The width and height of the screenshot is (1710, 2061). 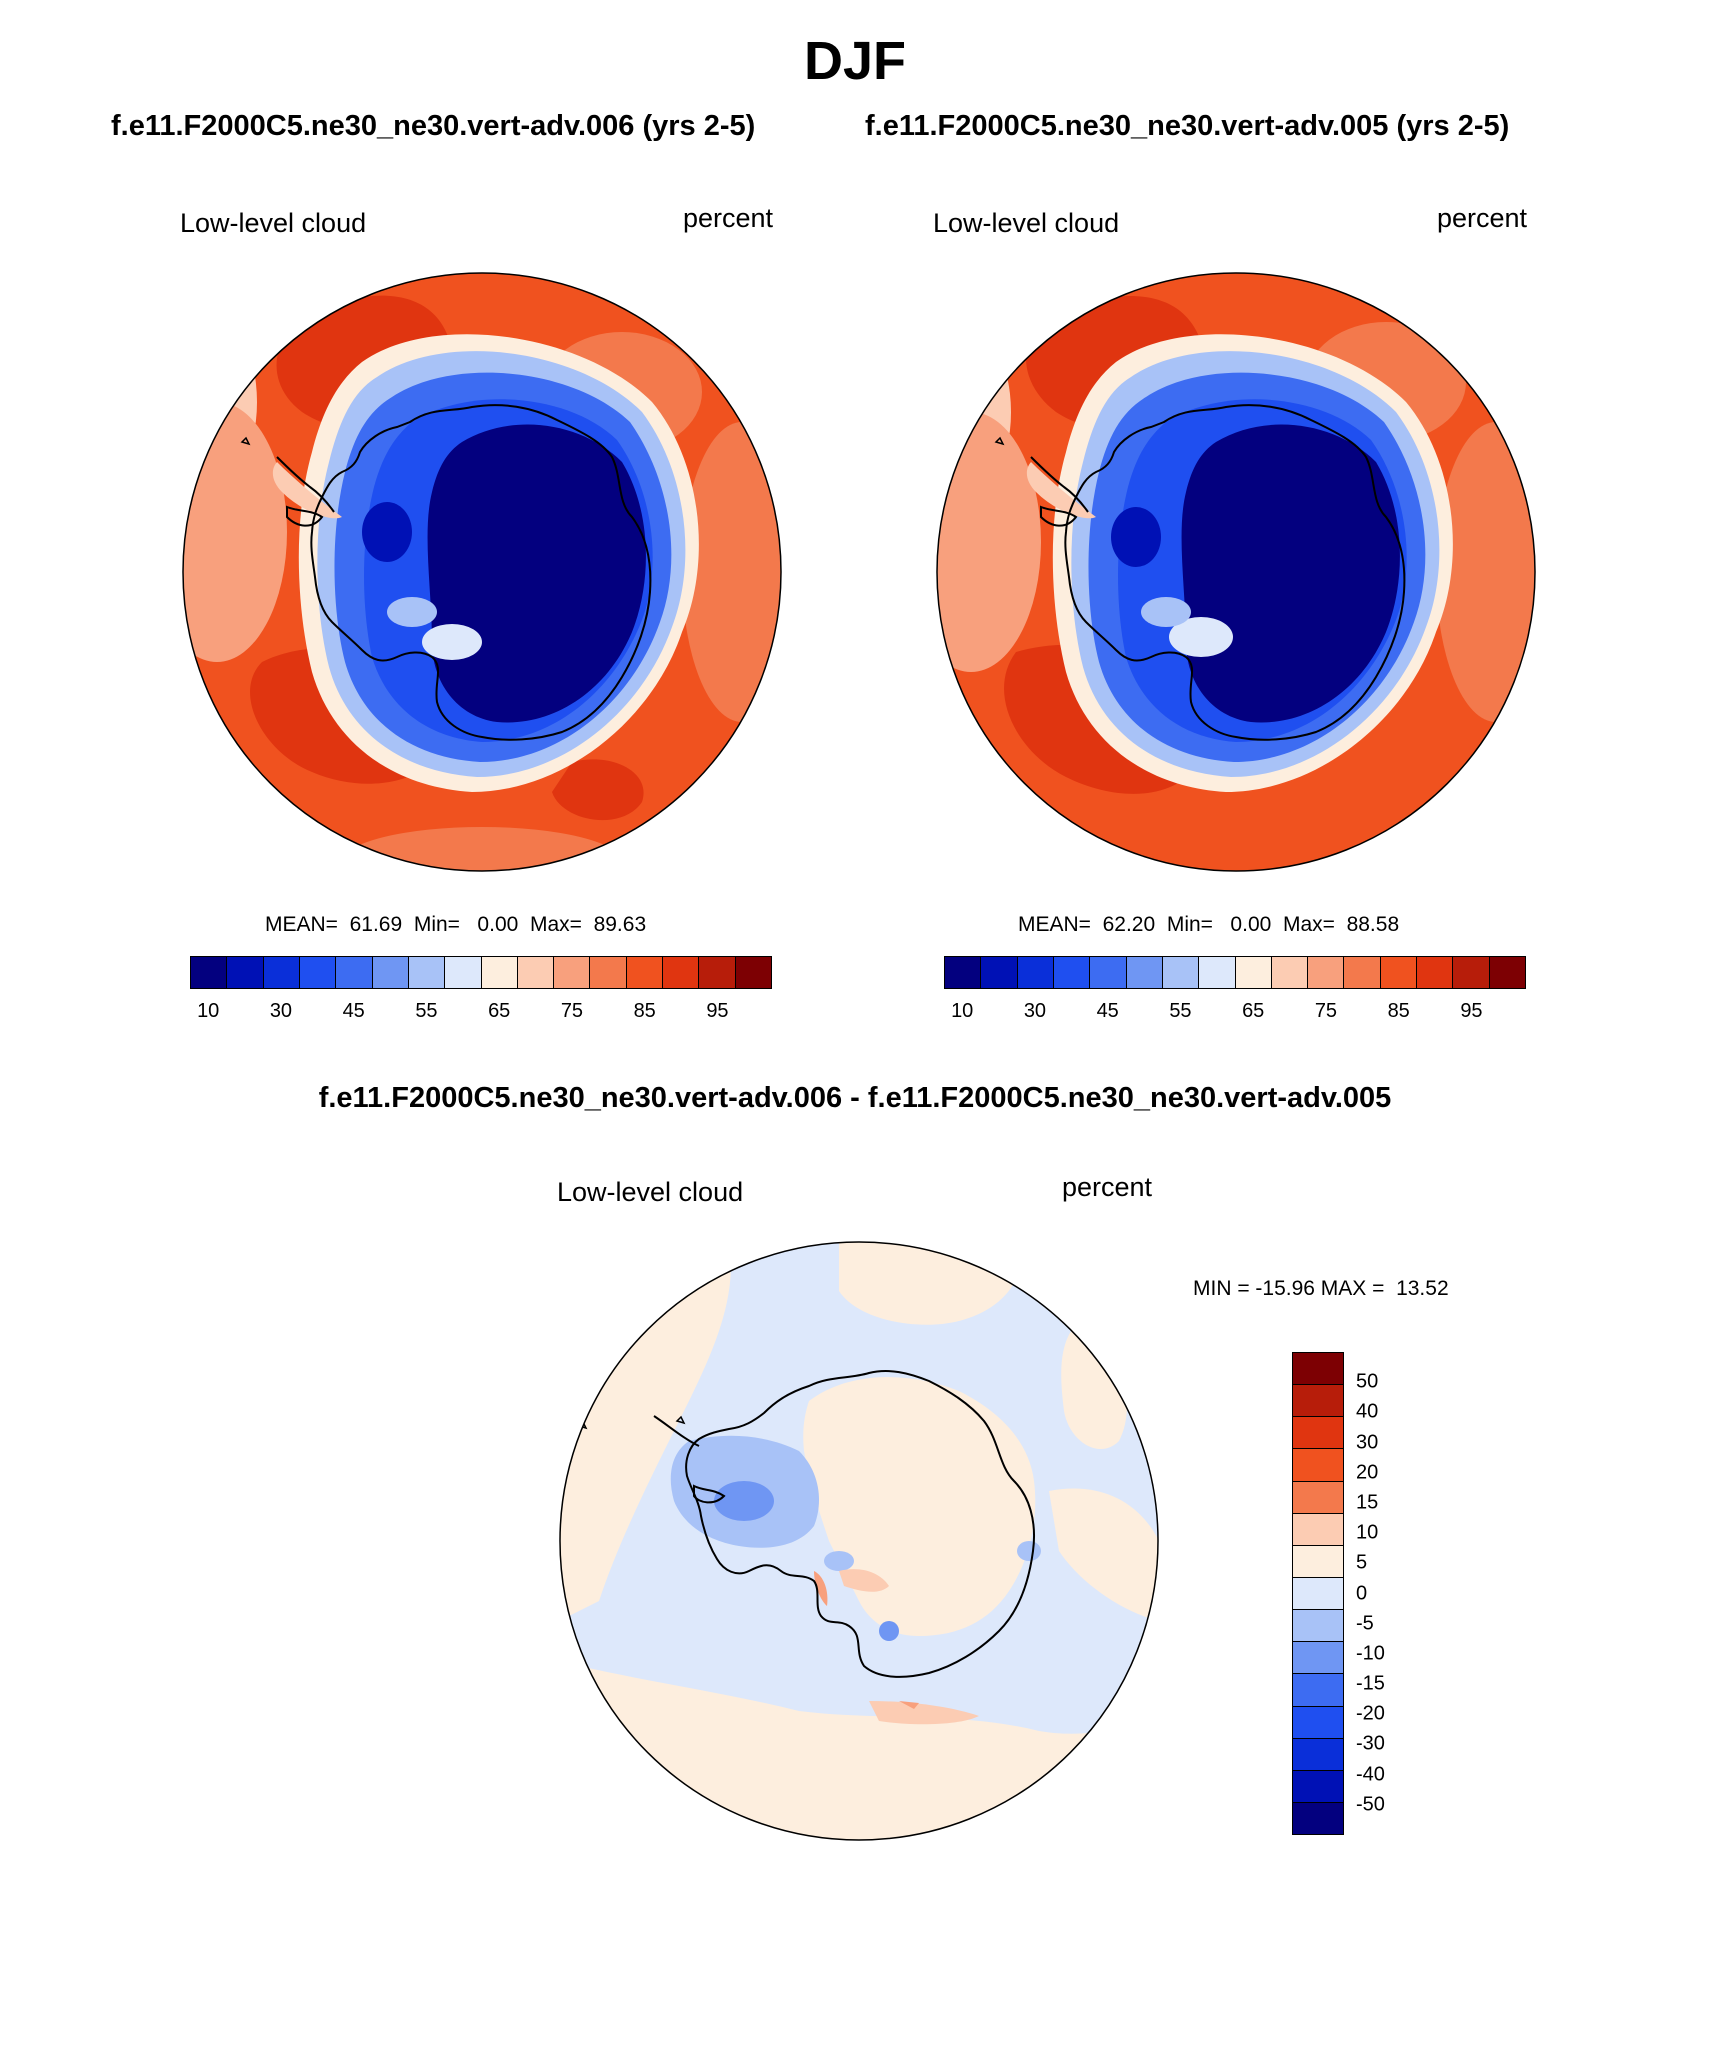 What do you see at coordinates (859, 1541) in the screenshot?
I see `difference-polar-map` at bounding box center [859, 1541].